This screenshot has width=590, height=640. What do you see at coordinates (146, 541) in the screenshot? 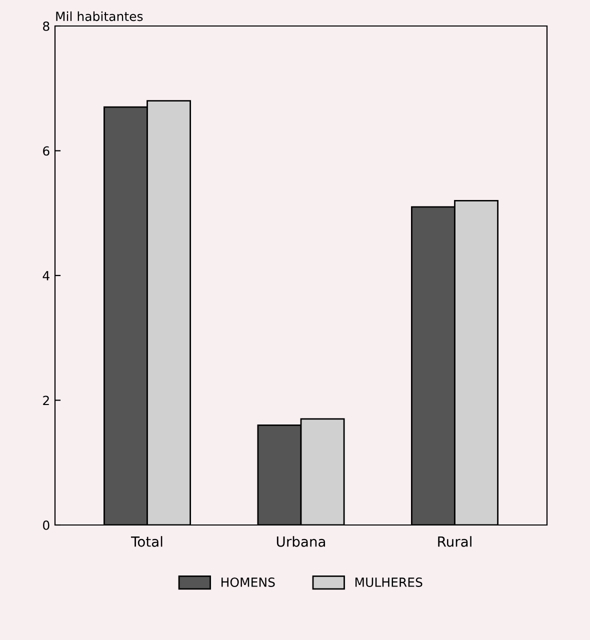
I see `x-tick-label: Total` at bounding box center [146, 541].